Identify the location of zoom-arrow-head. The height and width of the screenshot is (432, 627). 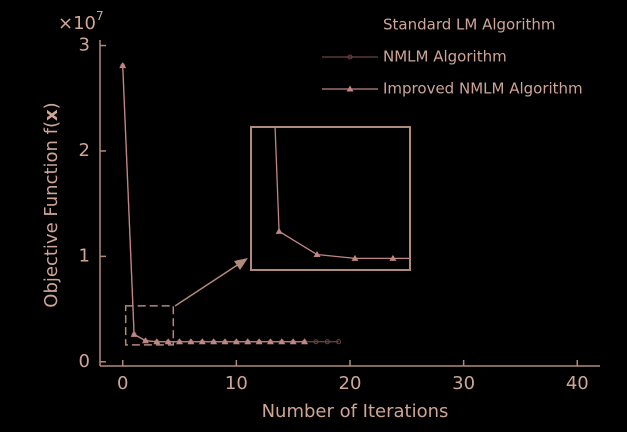
(241, 264).